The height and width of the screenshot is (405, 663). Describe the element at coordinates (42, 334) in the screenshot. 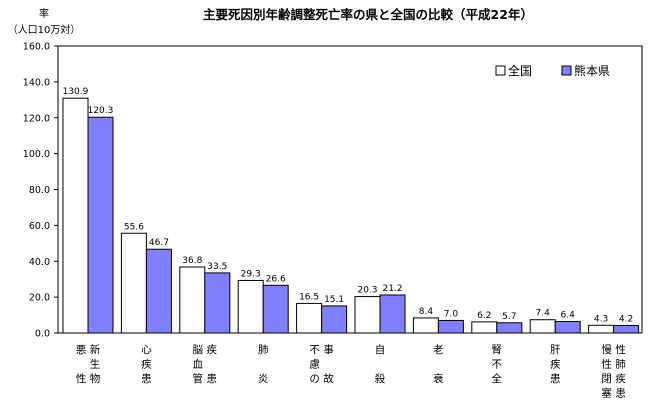

I see `y-tick-label: 0.0` at that location.